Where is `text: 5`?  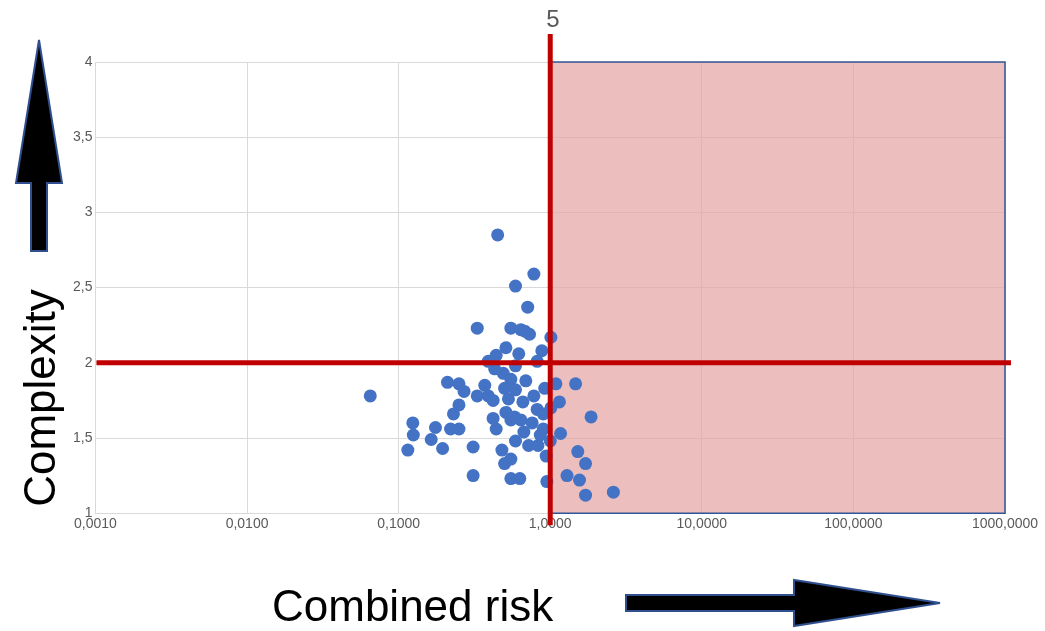
text: 5 is located at coordinates (553, 18).